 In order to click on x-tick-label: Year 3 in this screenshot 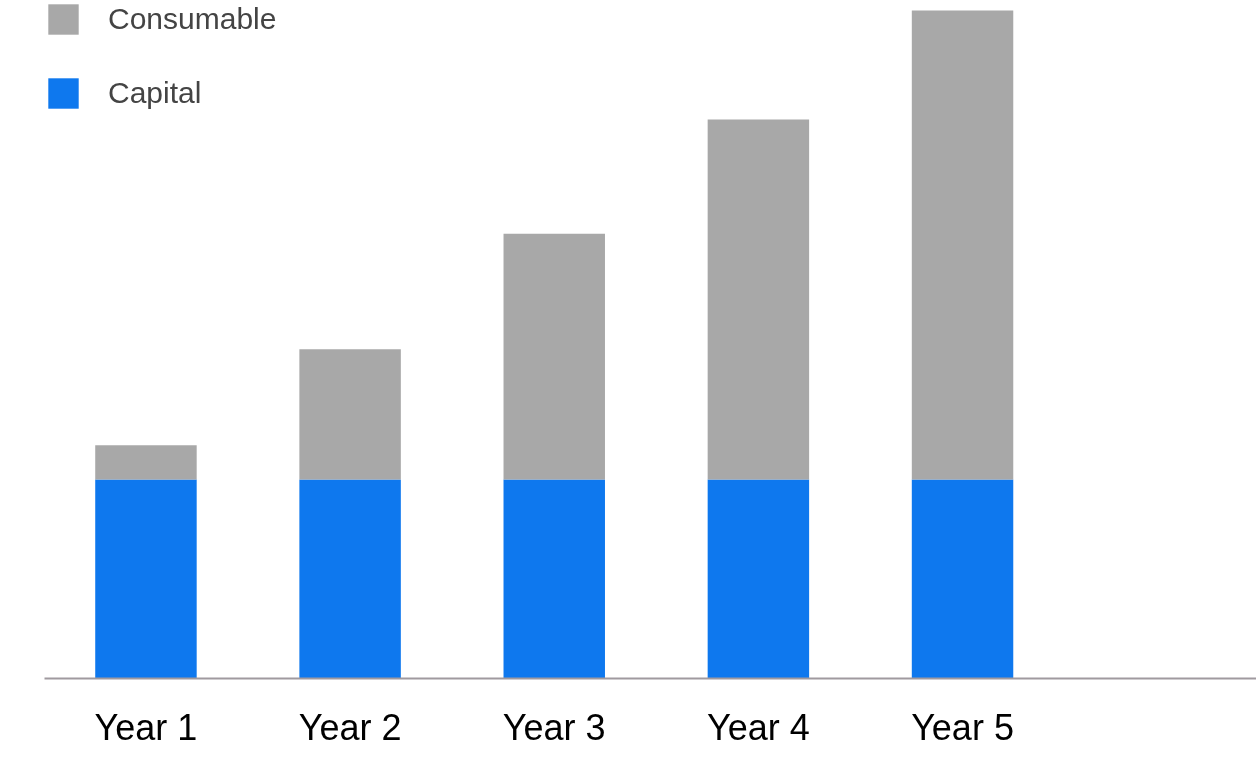, I will do `click(554, 727)`.